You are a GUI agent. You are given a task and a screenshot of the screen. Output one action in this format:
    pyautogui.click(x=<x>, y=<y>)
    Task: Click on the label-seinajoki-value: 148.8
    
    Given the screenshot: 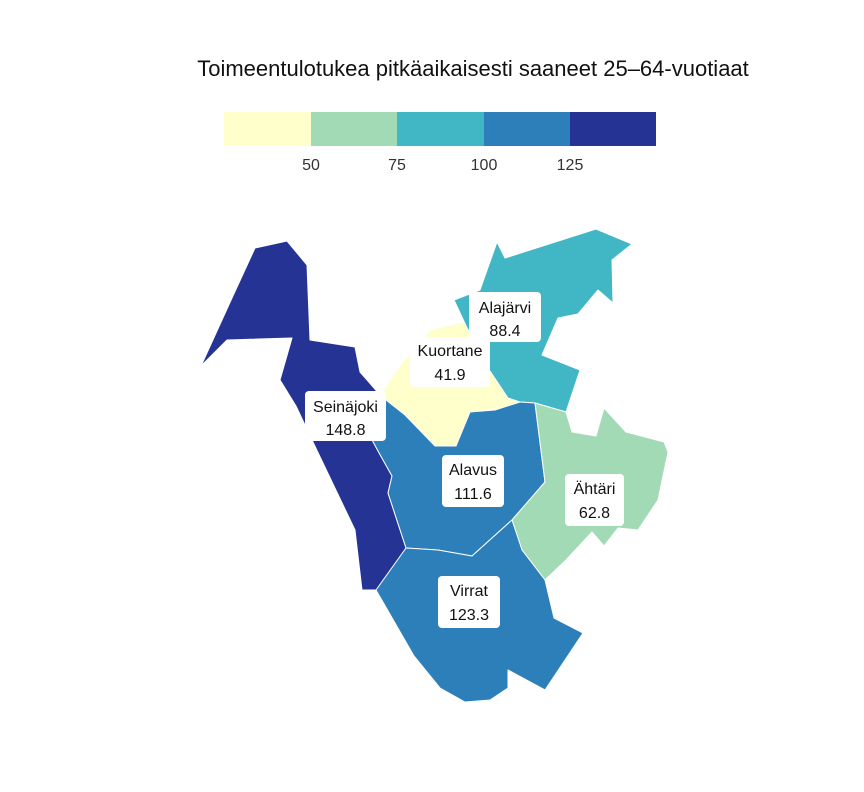 What is the action you would take?
    pyautogui.click(x=345, y=430)
    